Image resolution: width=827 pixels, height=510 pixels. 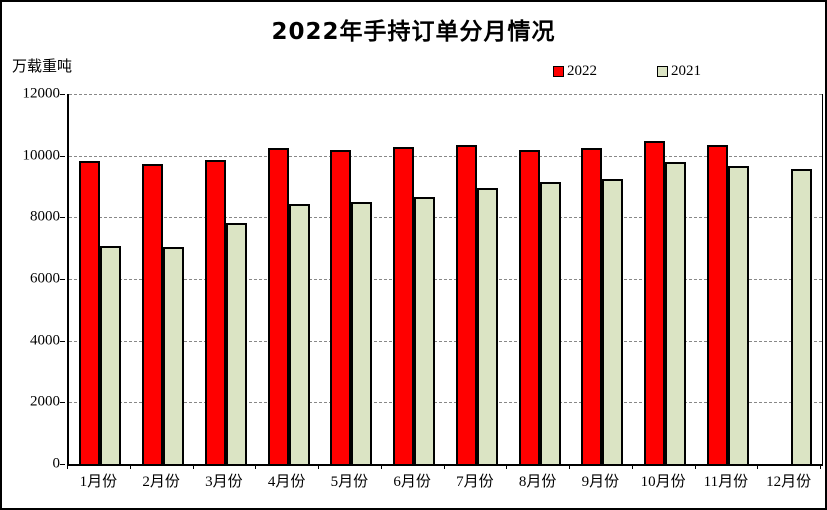 What do you see at coordinates (600, 482) in the screenshot?
I see `x-axis-label-9月份: 9月份` at bounding box center [600, 482].